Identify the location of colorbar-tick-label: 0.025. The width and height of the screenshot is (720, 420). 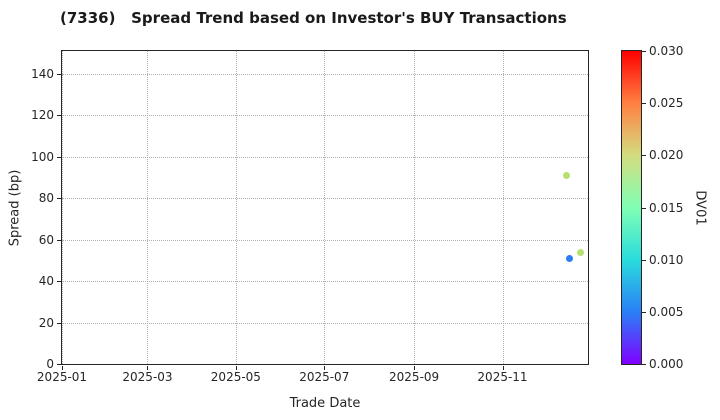
(666, 103).